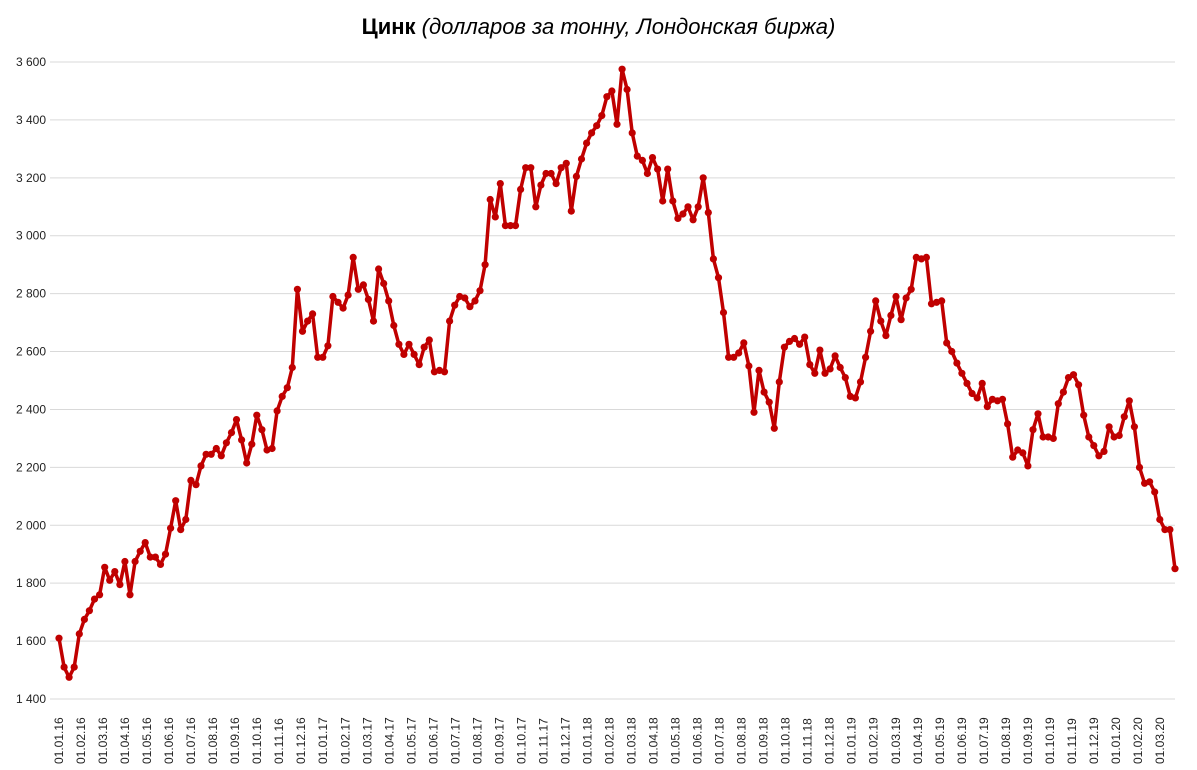 The height and width of the screenshot is (770, 1197). What do you see at coordinates (31, 525) in the screenshot?
I see `y-tick-label: 2 000` at bounding box center [31, 525].